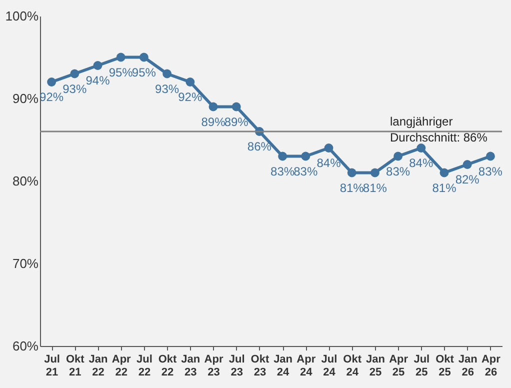 Image resolution: width=511 pixels, height=388 pixels. Describe the element at coordinates (491, 366) in the screenshot. I see `x-tick-label: Apr 26` at that location.